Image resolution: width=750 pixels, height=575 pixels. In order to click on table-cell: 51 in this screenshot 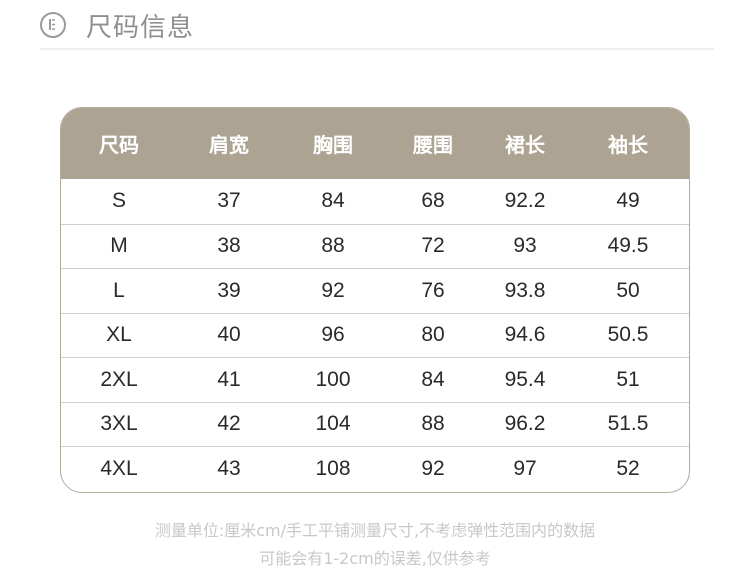, I will do `click(628, 379)`.